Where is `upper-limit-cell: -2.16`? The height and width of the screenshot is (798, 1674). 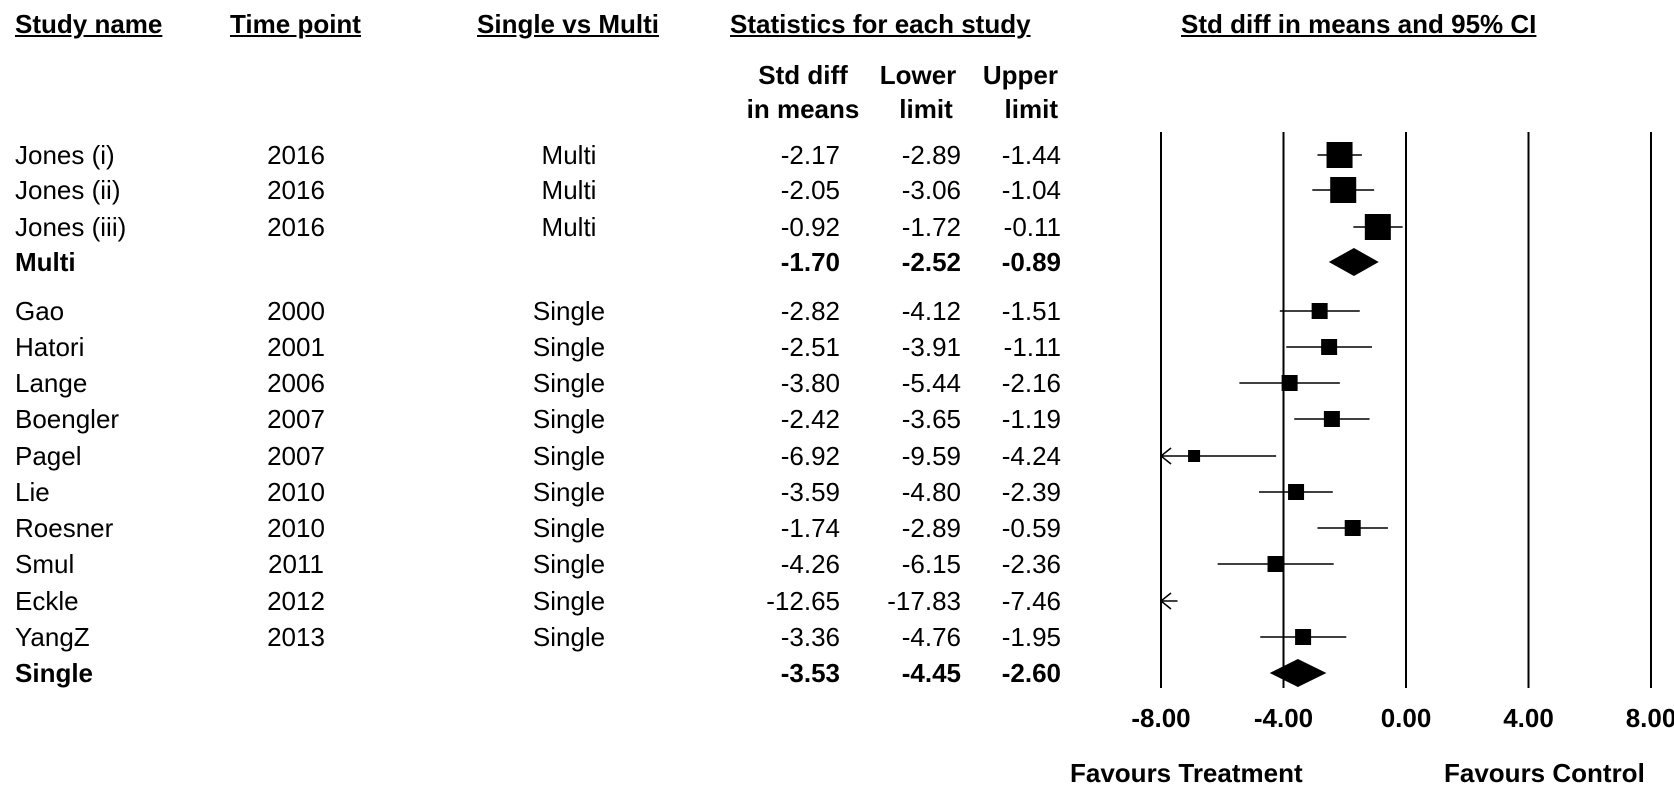 upper-limit-cell: -2.16 is located at coordinates (1031, 383).